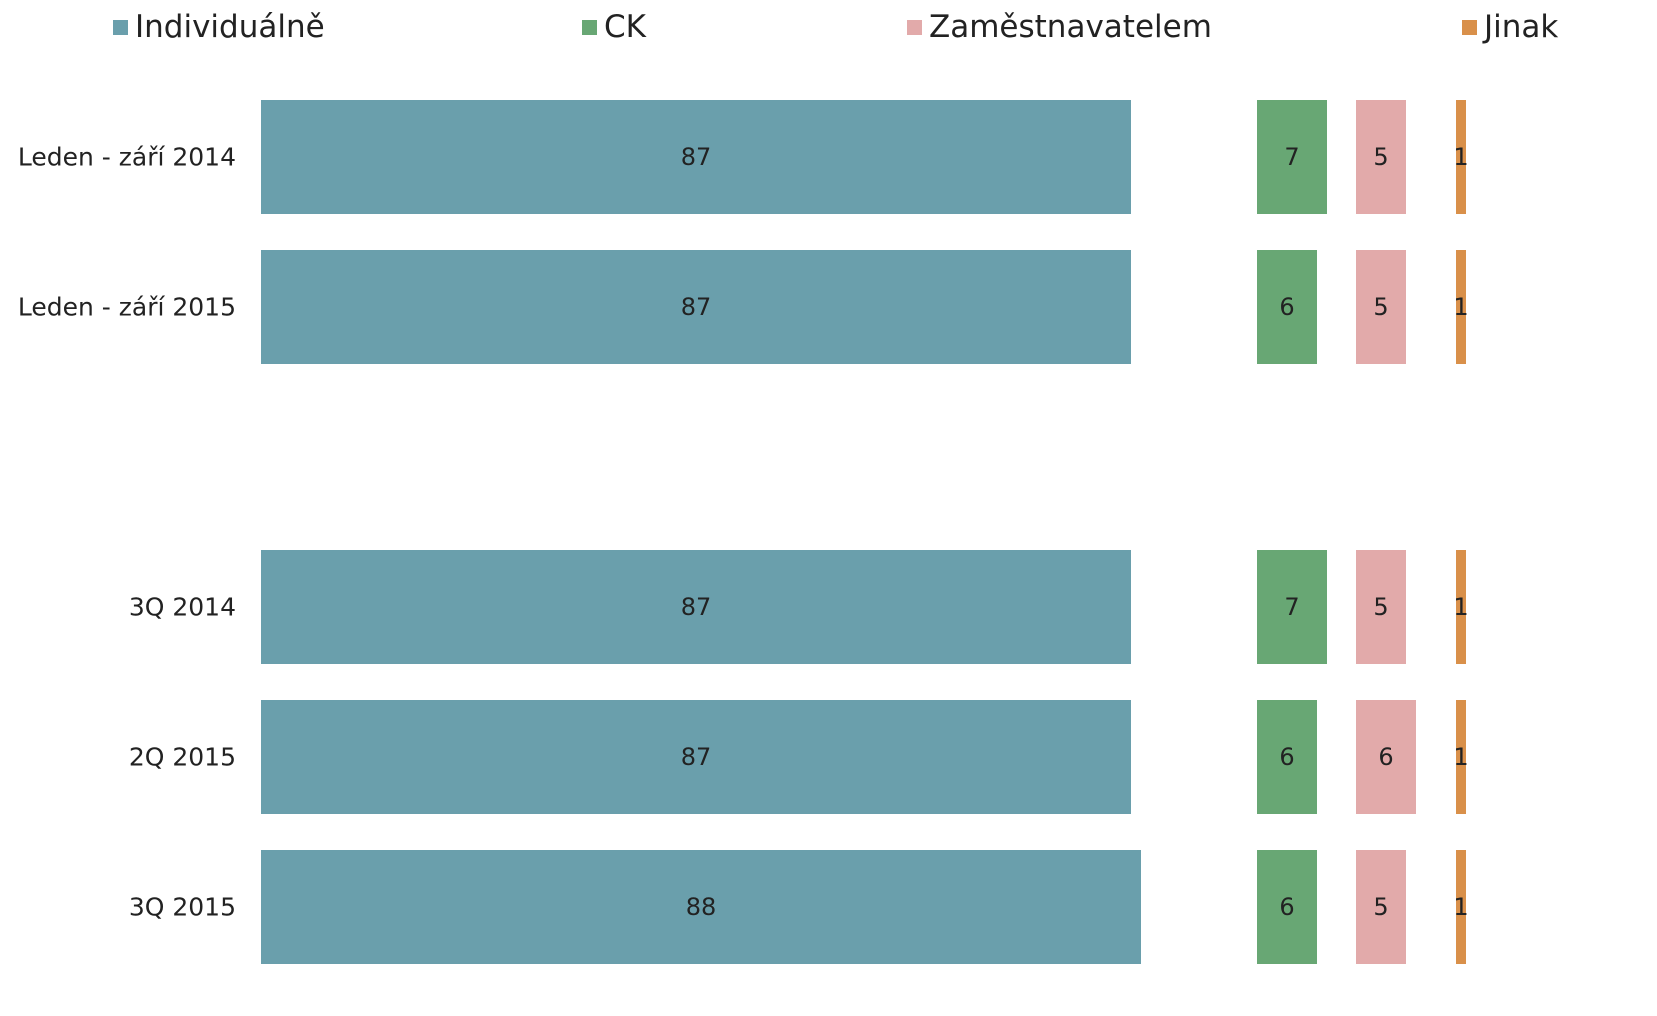 This screenshot has height=1016, width=1657. Describe the element at coordinates (182, 757) in the screenshot. I see `category-label: 2Q 2015` at that location.